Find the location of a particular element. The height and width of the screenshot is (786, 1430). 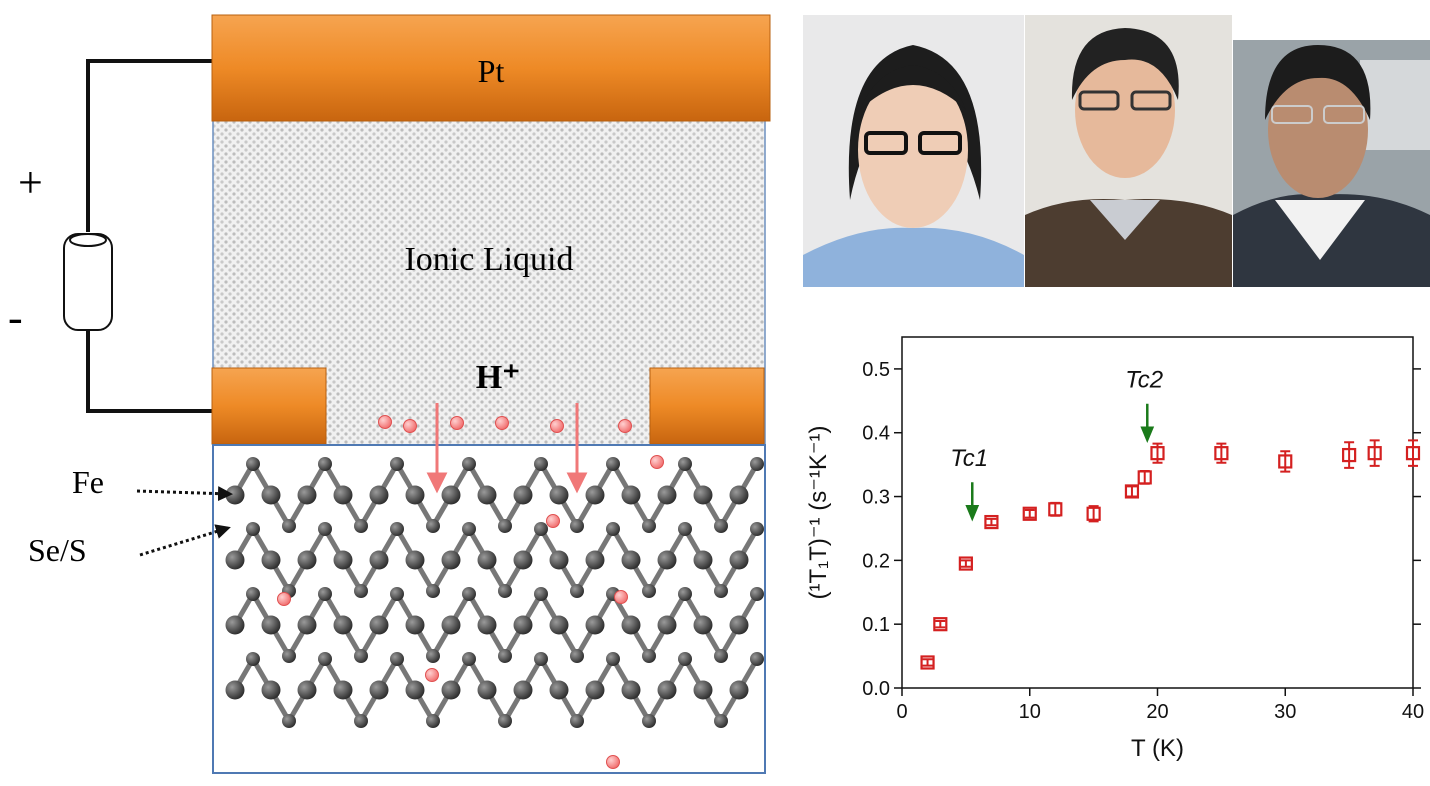

lattice is located at coordinates (494, 592).